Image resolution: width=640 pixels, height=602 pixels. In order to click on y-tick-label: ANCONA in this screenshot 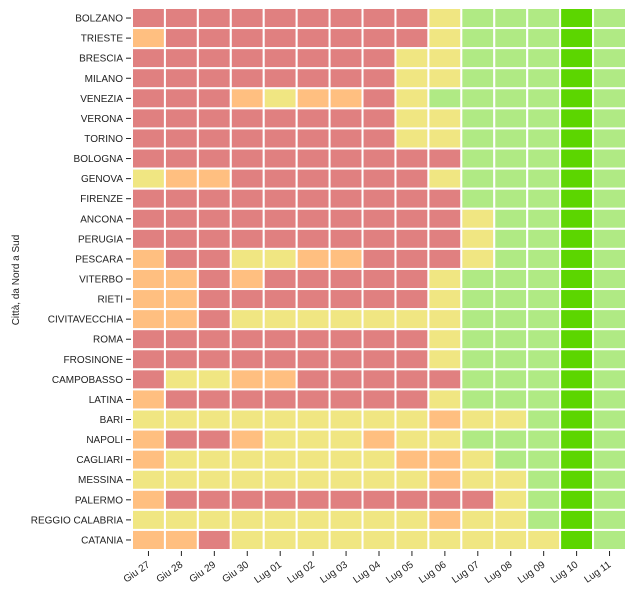, I will do `click(101, 219)`.